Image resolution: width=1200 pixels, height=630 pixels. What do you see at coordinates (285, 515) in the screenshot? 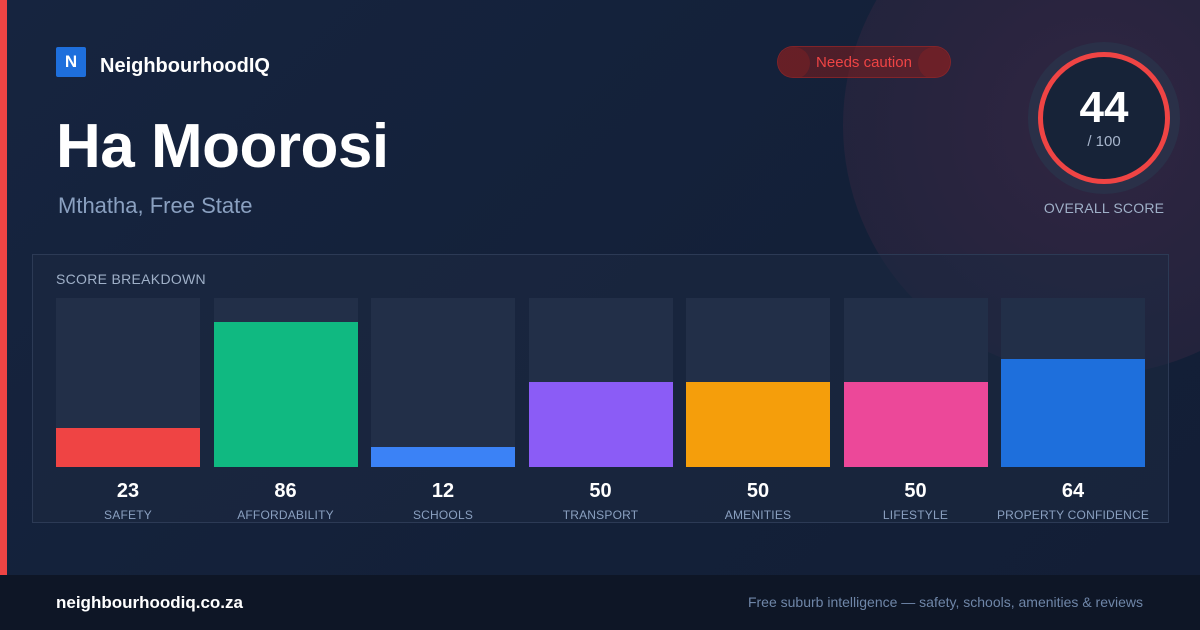
I see `bar-label: AFFORDABILITY` at bounding box center [285, 515].